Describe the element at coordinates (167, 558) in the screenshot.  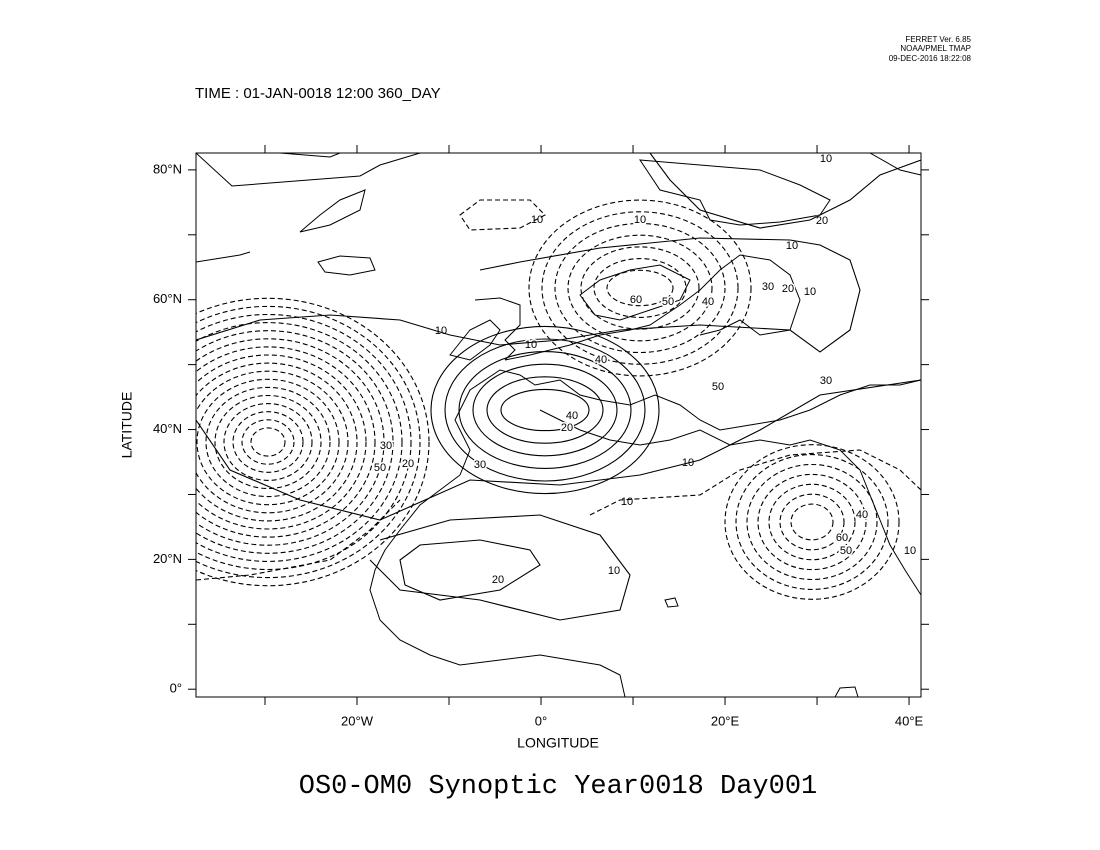
I see `y-tick-label: 20°N` at that location.